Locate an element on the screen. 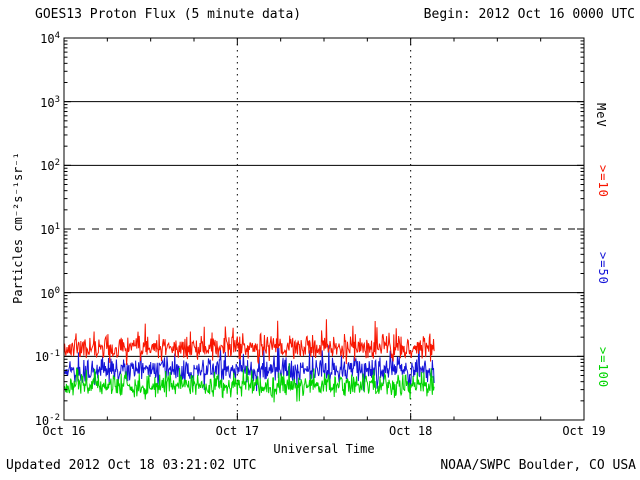  y-tick-label: 10⁴ is located at coordinates (50, 38).